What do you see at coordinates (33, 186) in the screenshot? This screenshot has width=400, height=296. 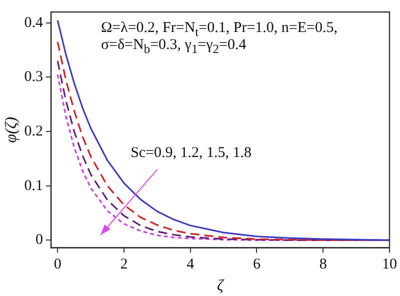 I see `y-tick-label: 0.1` at bounding box center [33, 186].